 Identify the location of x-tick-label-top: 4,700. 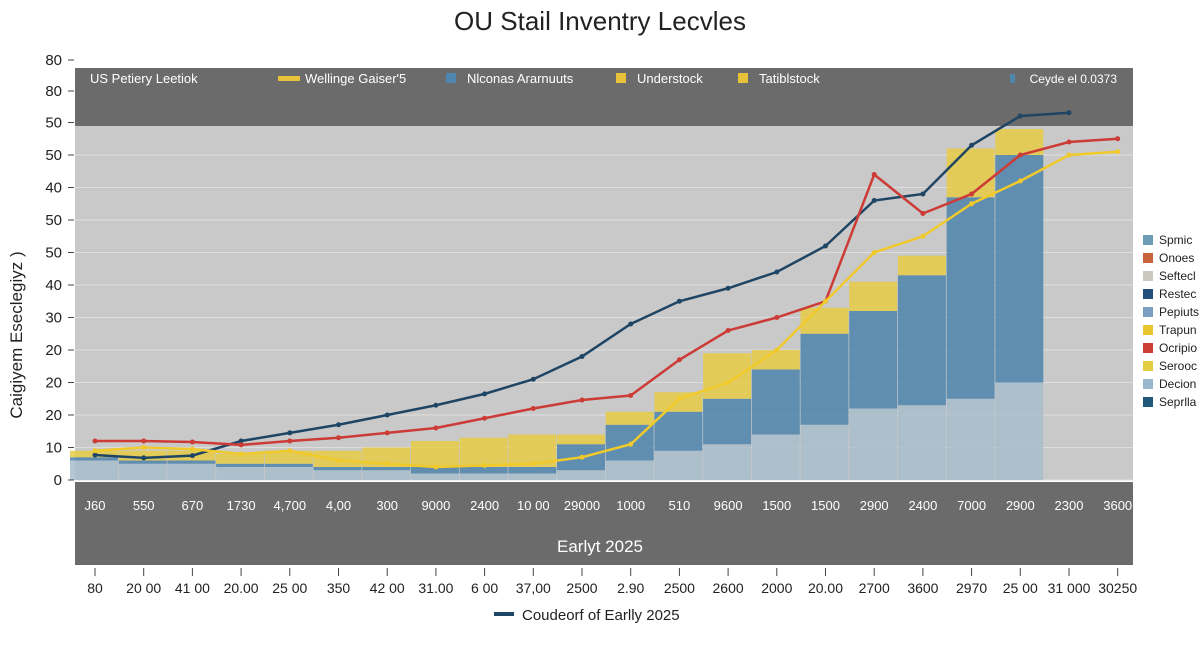
(290, 505).